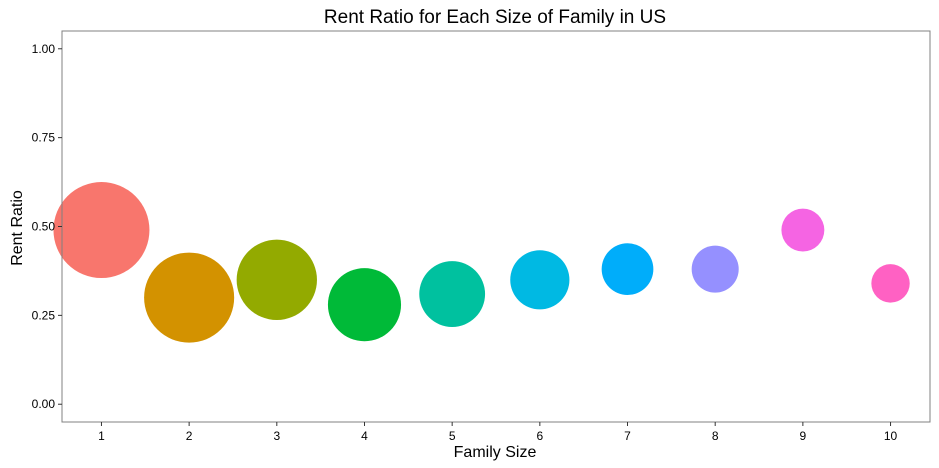  Describe the element at coordinates (498, 432) in the screenshot. I see `x-axis-ticks: 1 2 3 4 5 6 7 8 9 10` at that location.